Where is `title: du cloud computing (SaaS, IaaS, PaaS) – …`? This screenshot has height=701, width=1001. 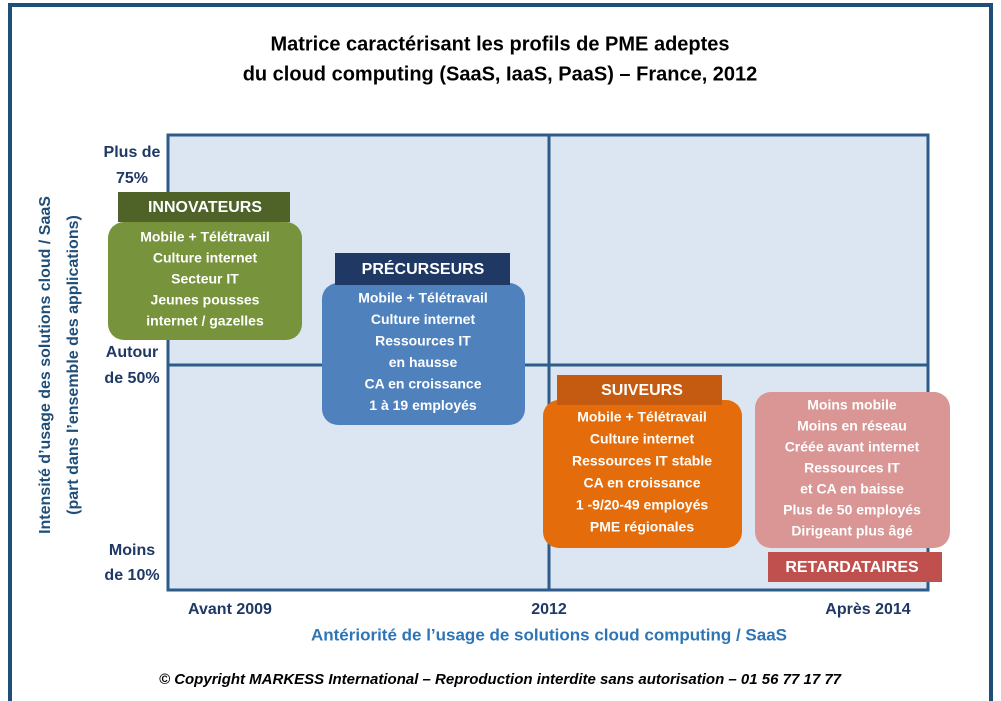 title: du cloud computing (SaaS, IaaS, PaaS) – … is located at coordinates (500, 74).